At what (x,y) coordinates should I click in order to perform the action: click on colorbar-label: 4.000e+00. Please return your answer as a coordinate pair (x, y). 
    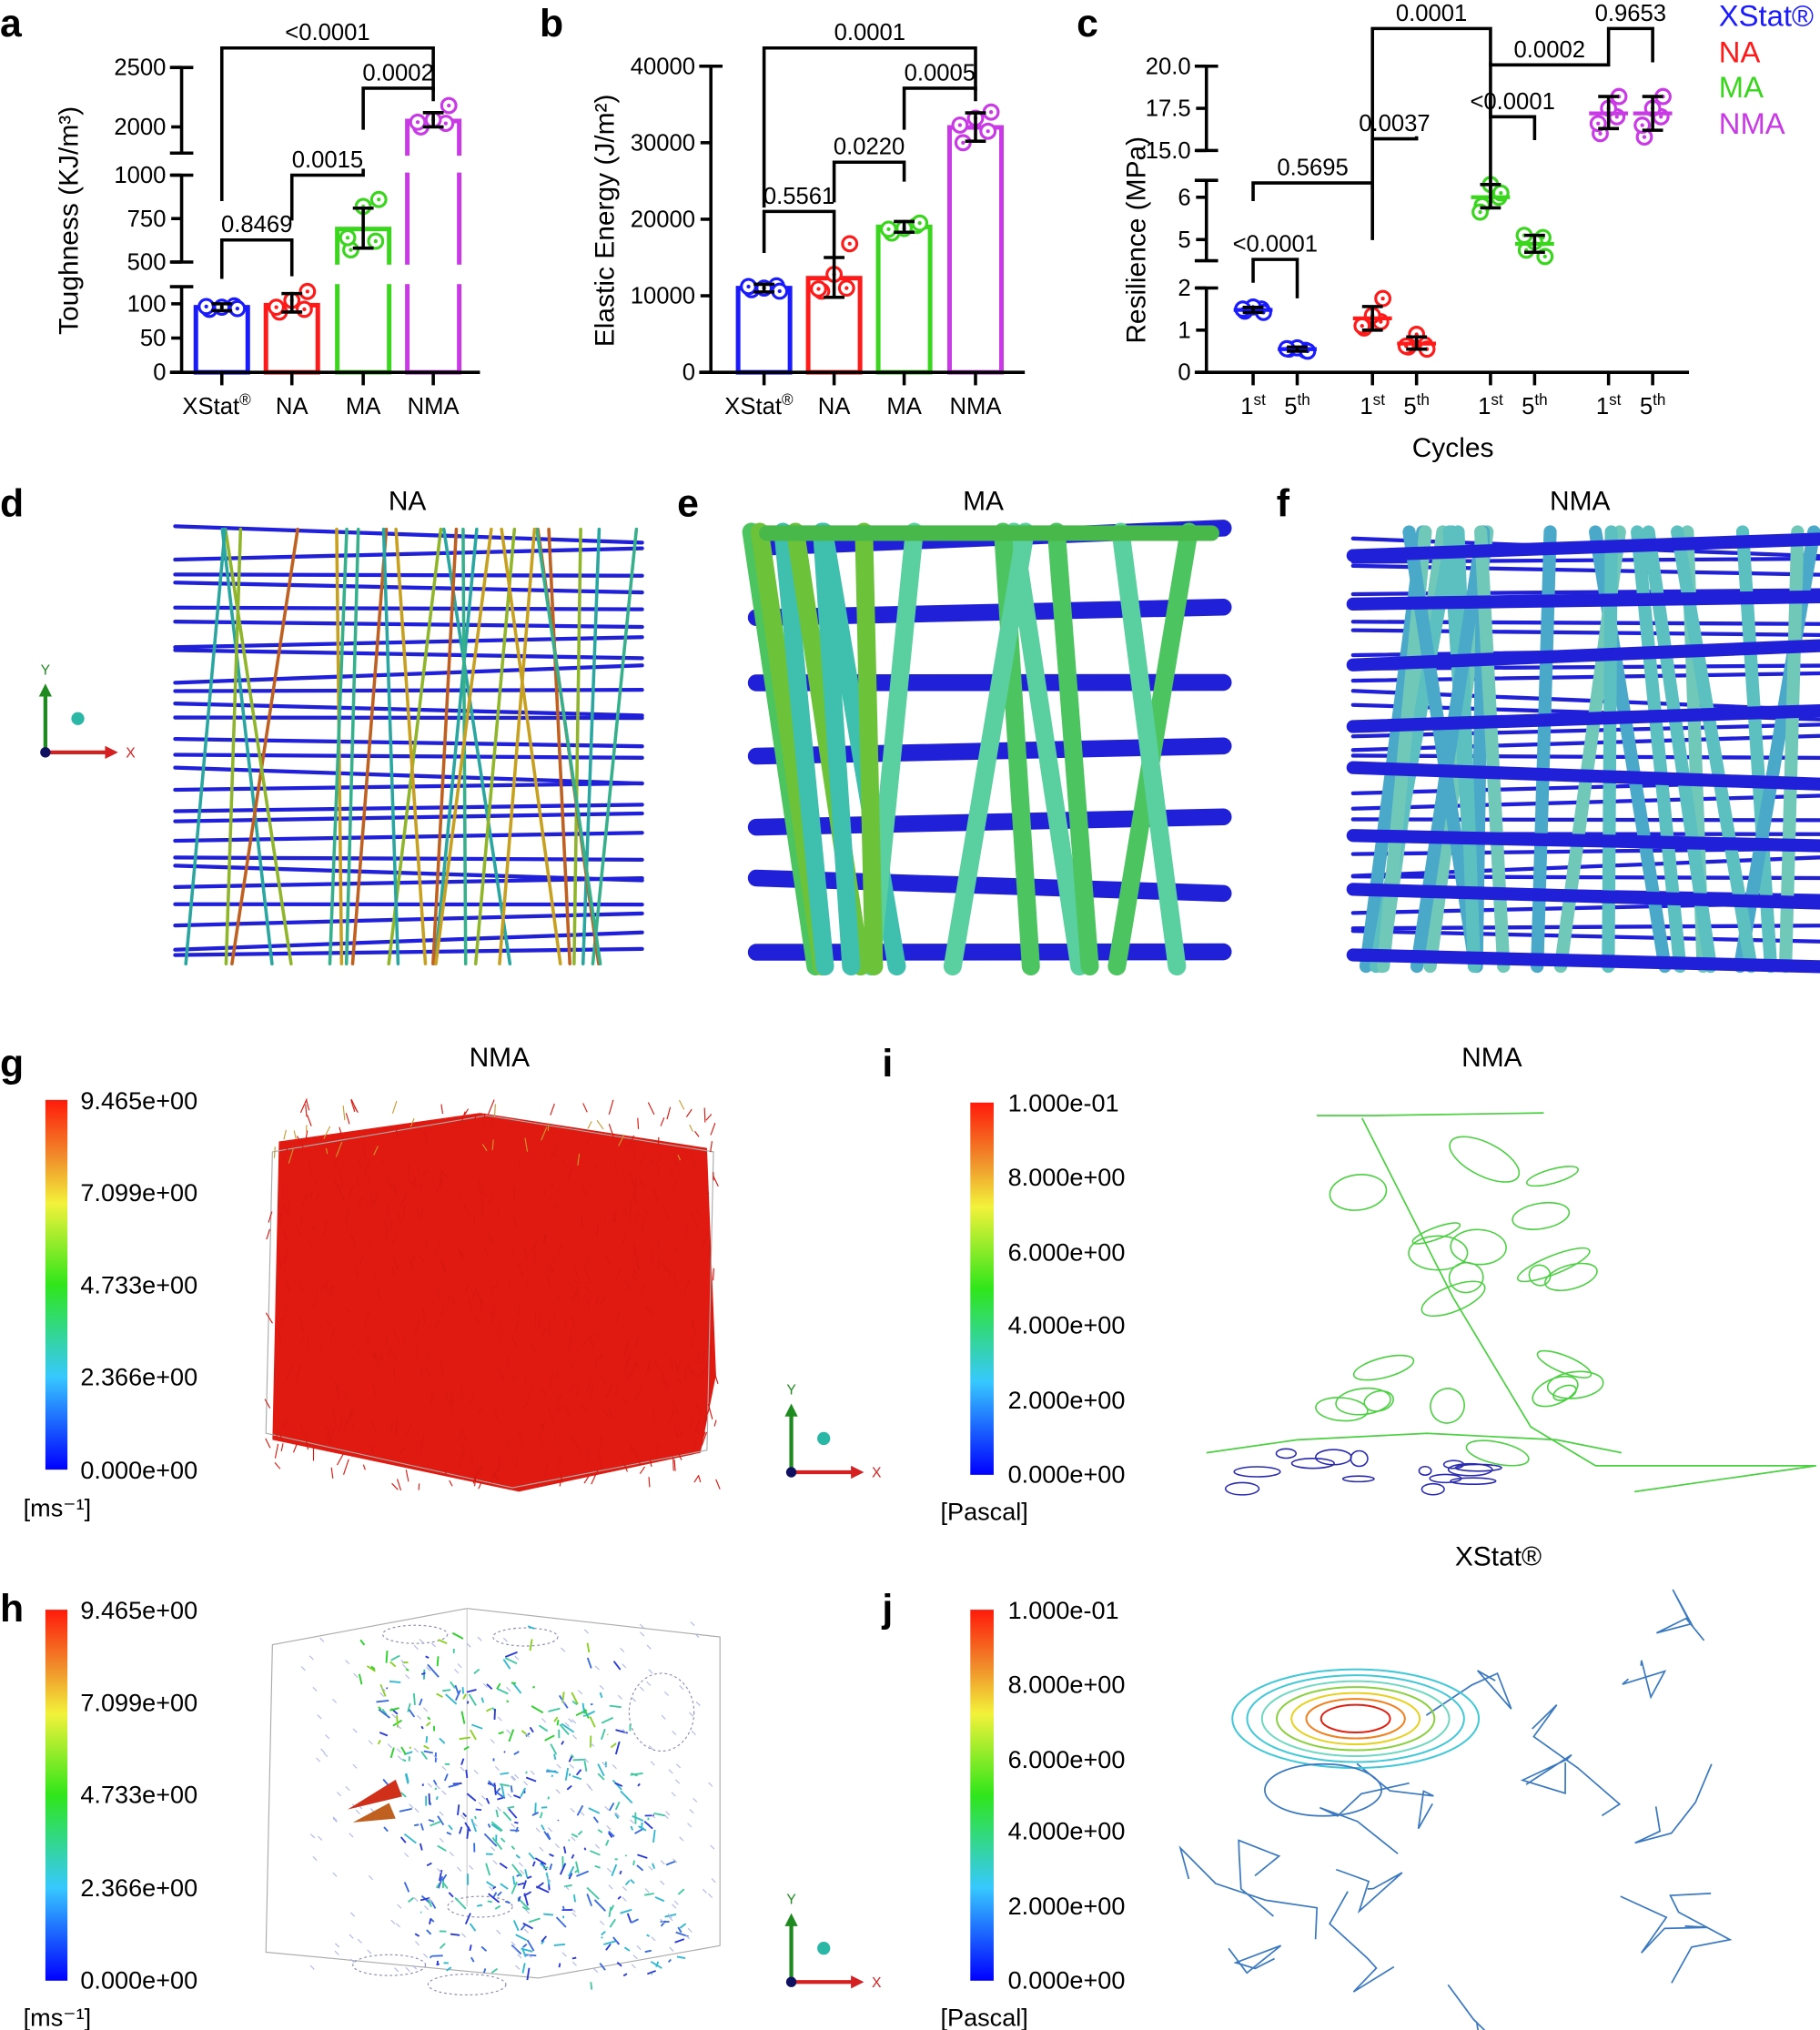
    Looking at the image, I should click on (1067, 1324).